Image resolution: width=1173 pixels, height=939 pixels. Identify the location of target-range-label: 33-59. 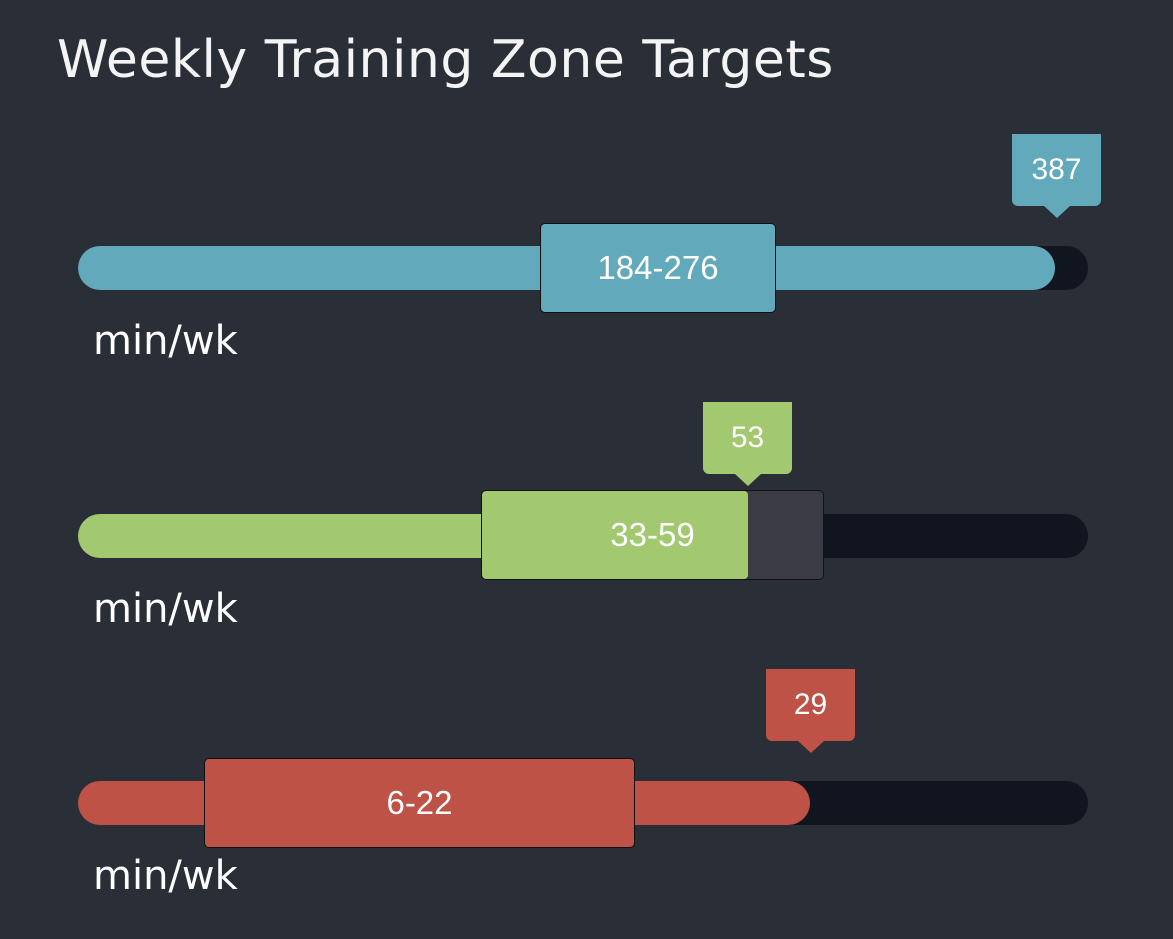
(652, 534).